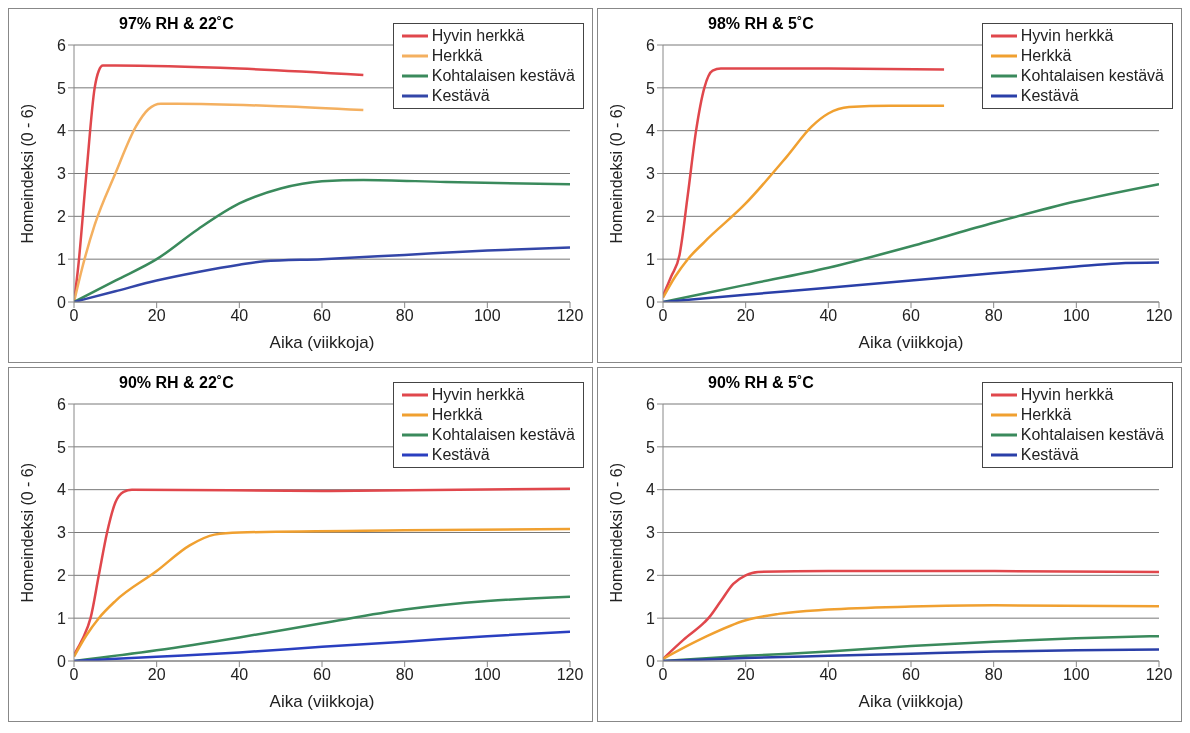 The image size is (1190, 733). I want to click on chart-title: 98% RH & 5˚C, so click(761, 24).